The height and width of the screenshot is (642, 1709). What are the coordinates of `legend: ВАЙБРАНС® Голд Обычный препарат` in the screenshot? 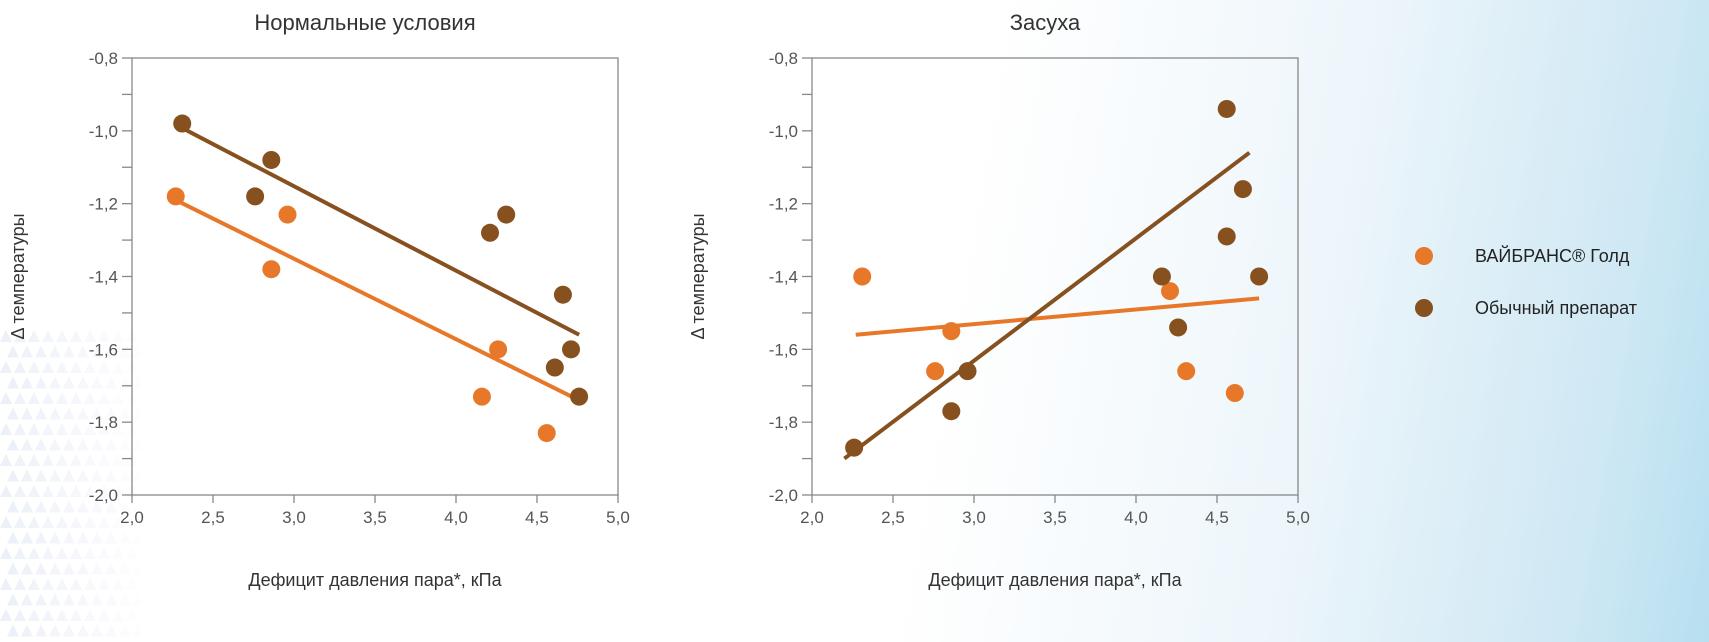 It's located at (1526, 282).